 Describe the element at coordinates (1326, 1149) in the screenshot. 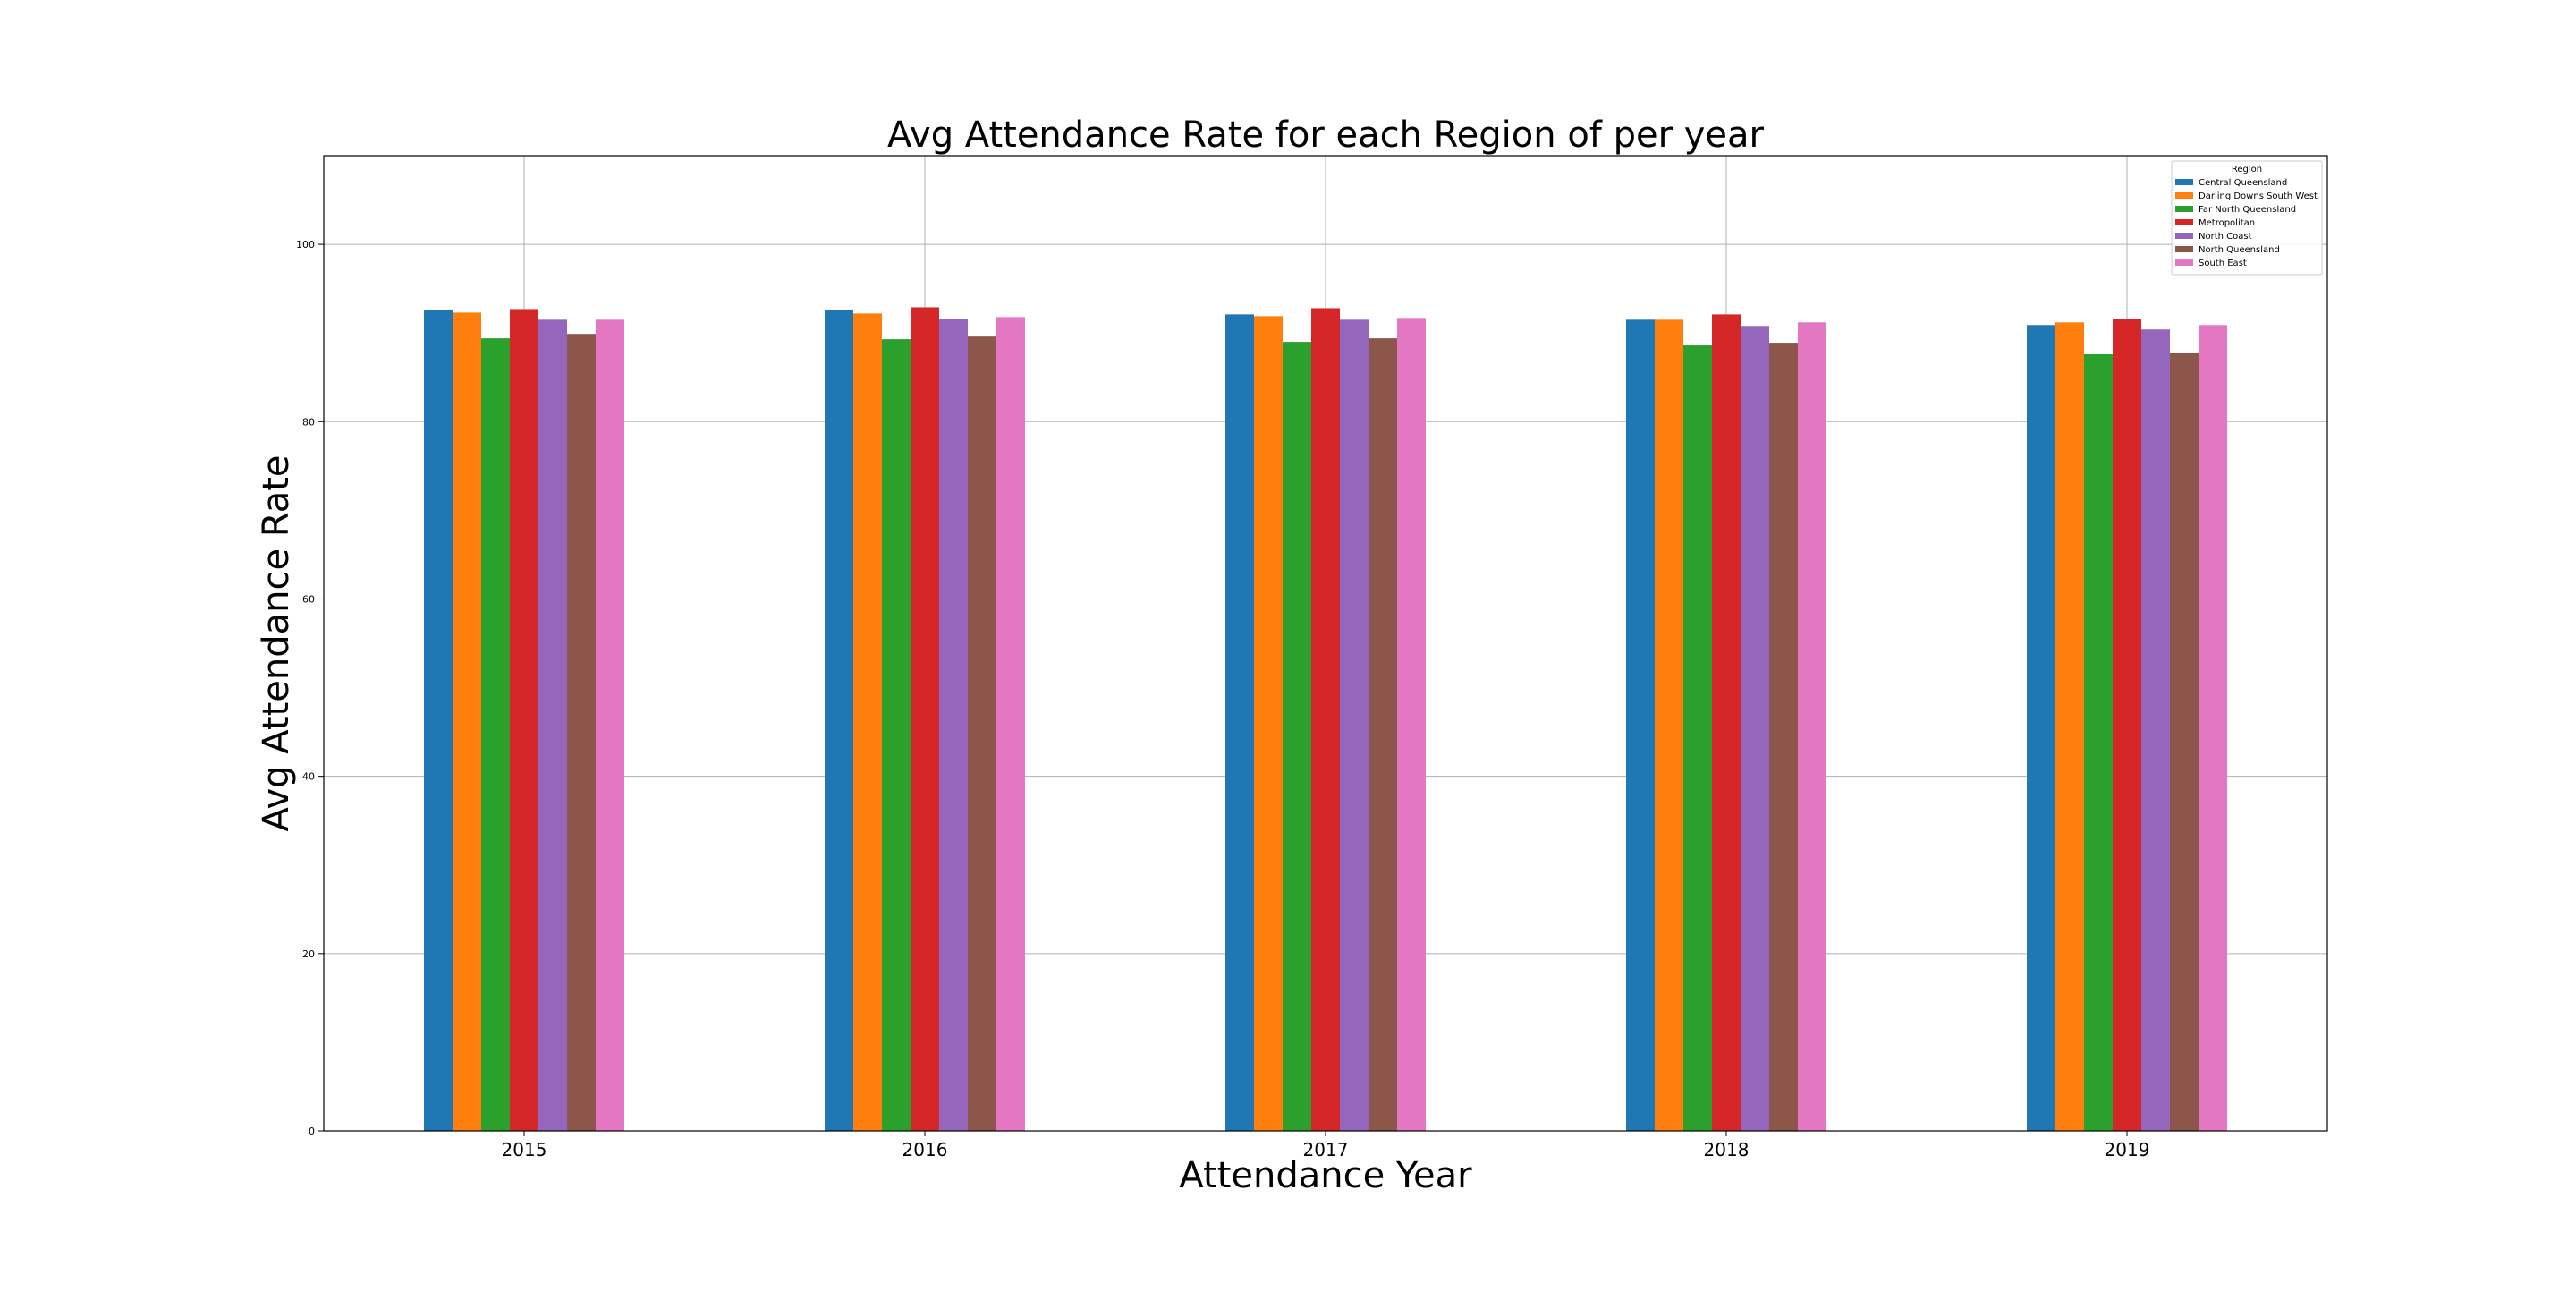

I see `x-tick-label: 2017` at that location.